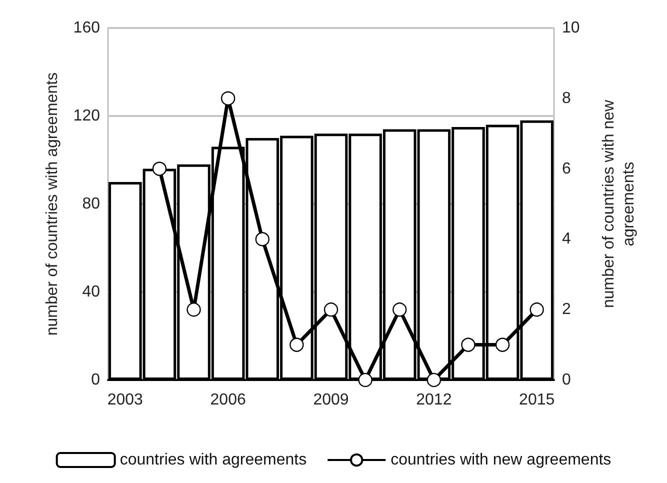  I want to click on x-tick-label: 2012, so click(434, 400).